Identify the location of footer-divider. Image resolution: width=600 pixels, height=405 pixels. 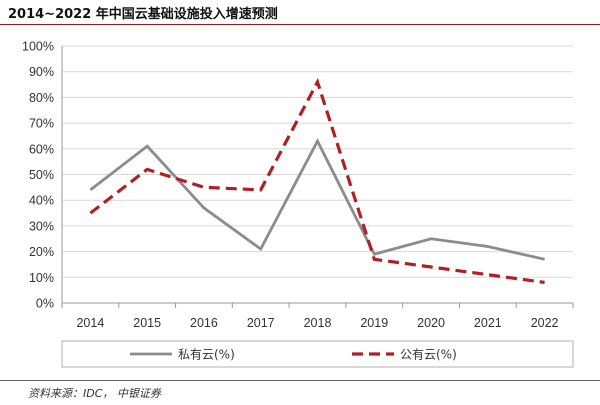
(300, 380).